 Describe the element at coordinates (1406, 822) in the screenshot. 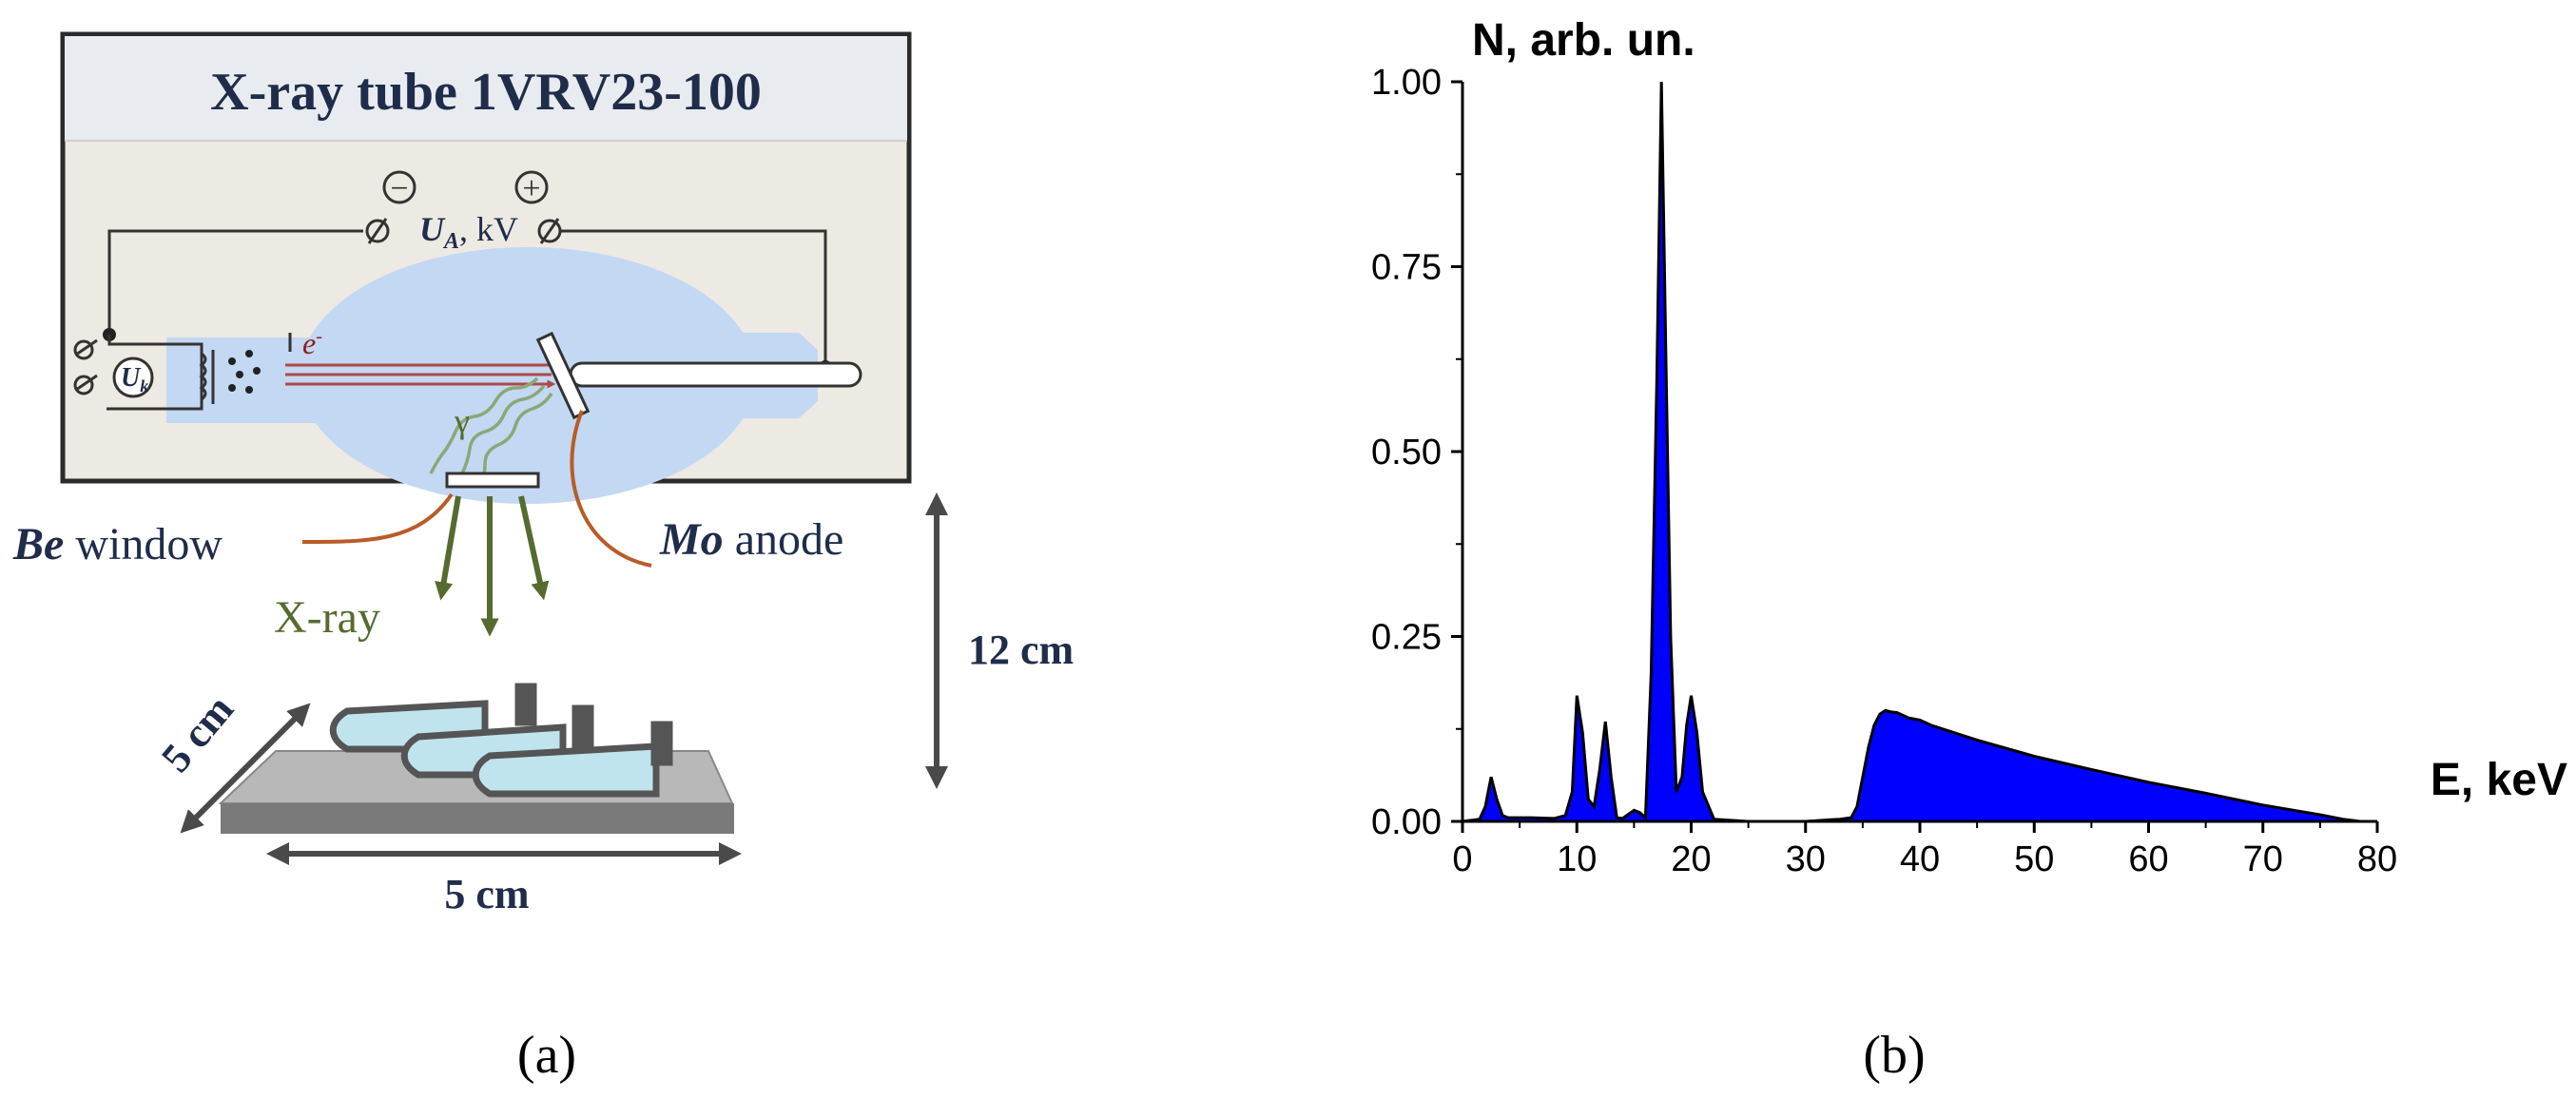

I see `y-tick-label: 0.00` at that location.